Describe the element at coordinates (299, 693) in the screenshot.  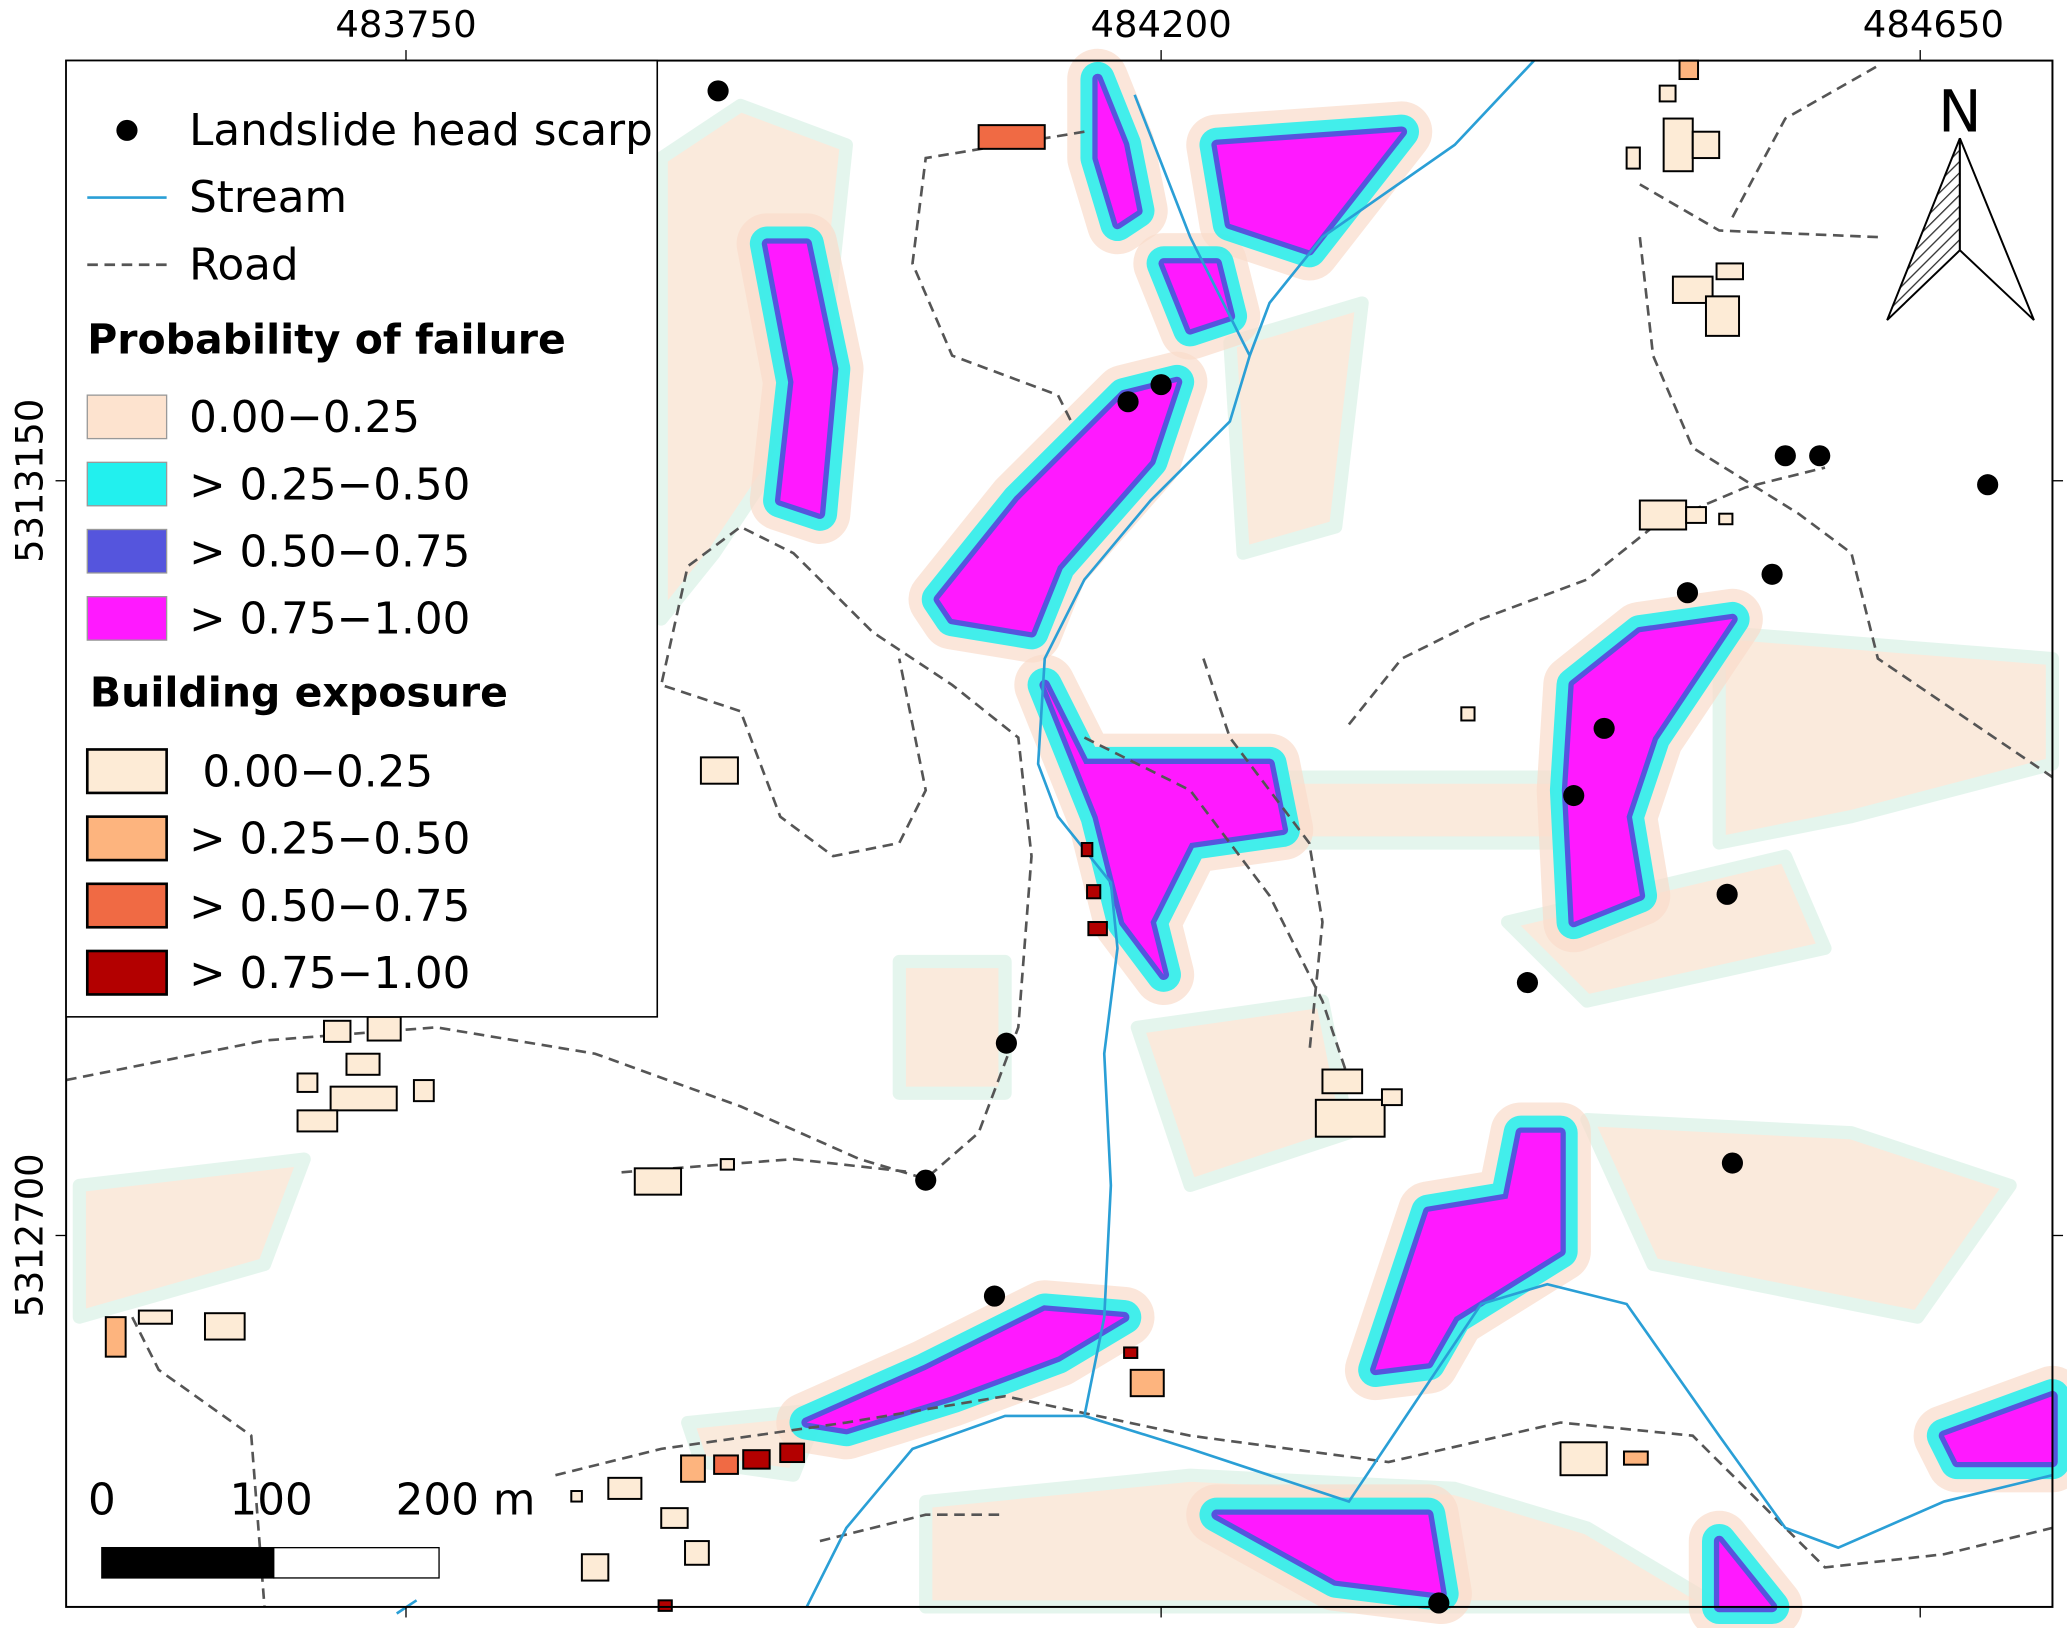
I see `legend-title: Building exposure` at that location.